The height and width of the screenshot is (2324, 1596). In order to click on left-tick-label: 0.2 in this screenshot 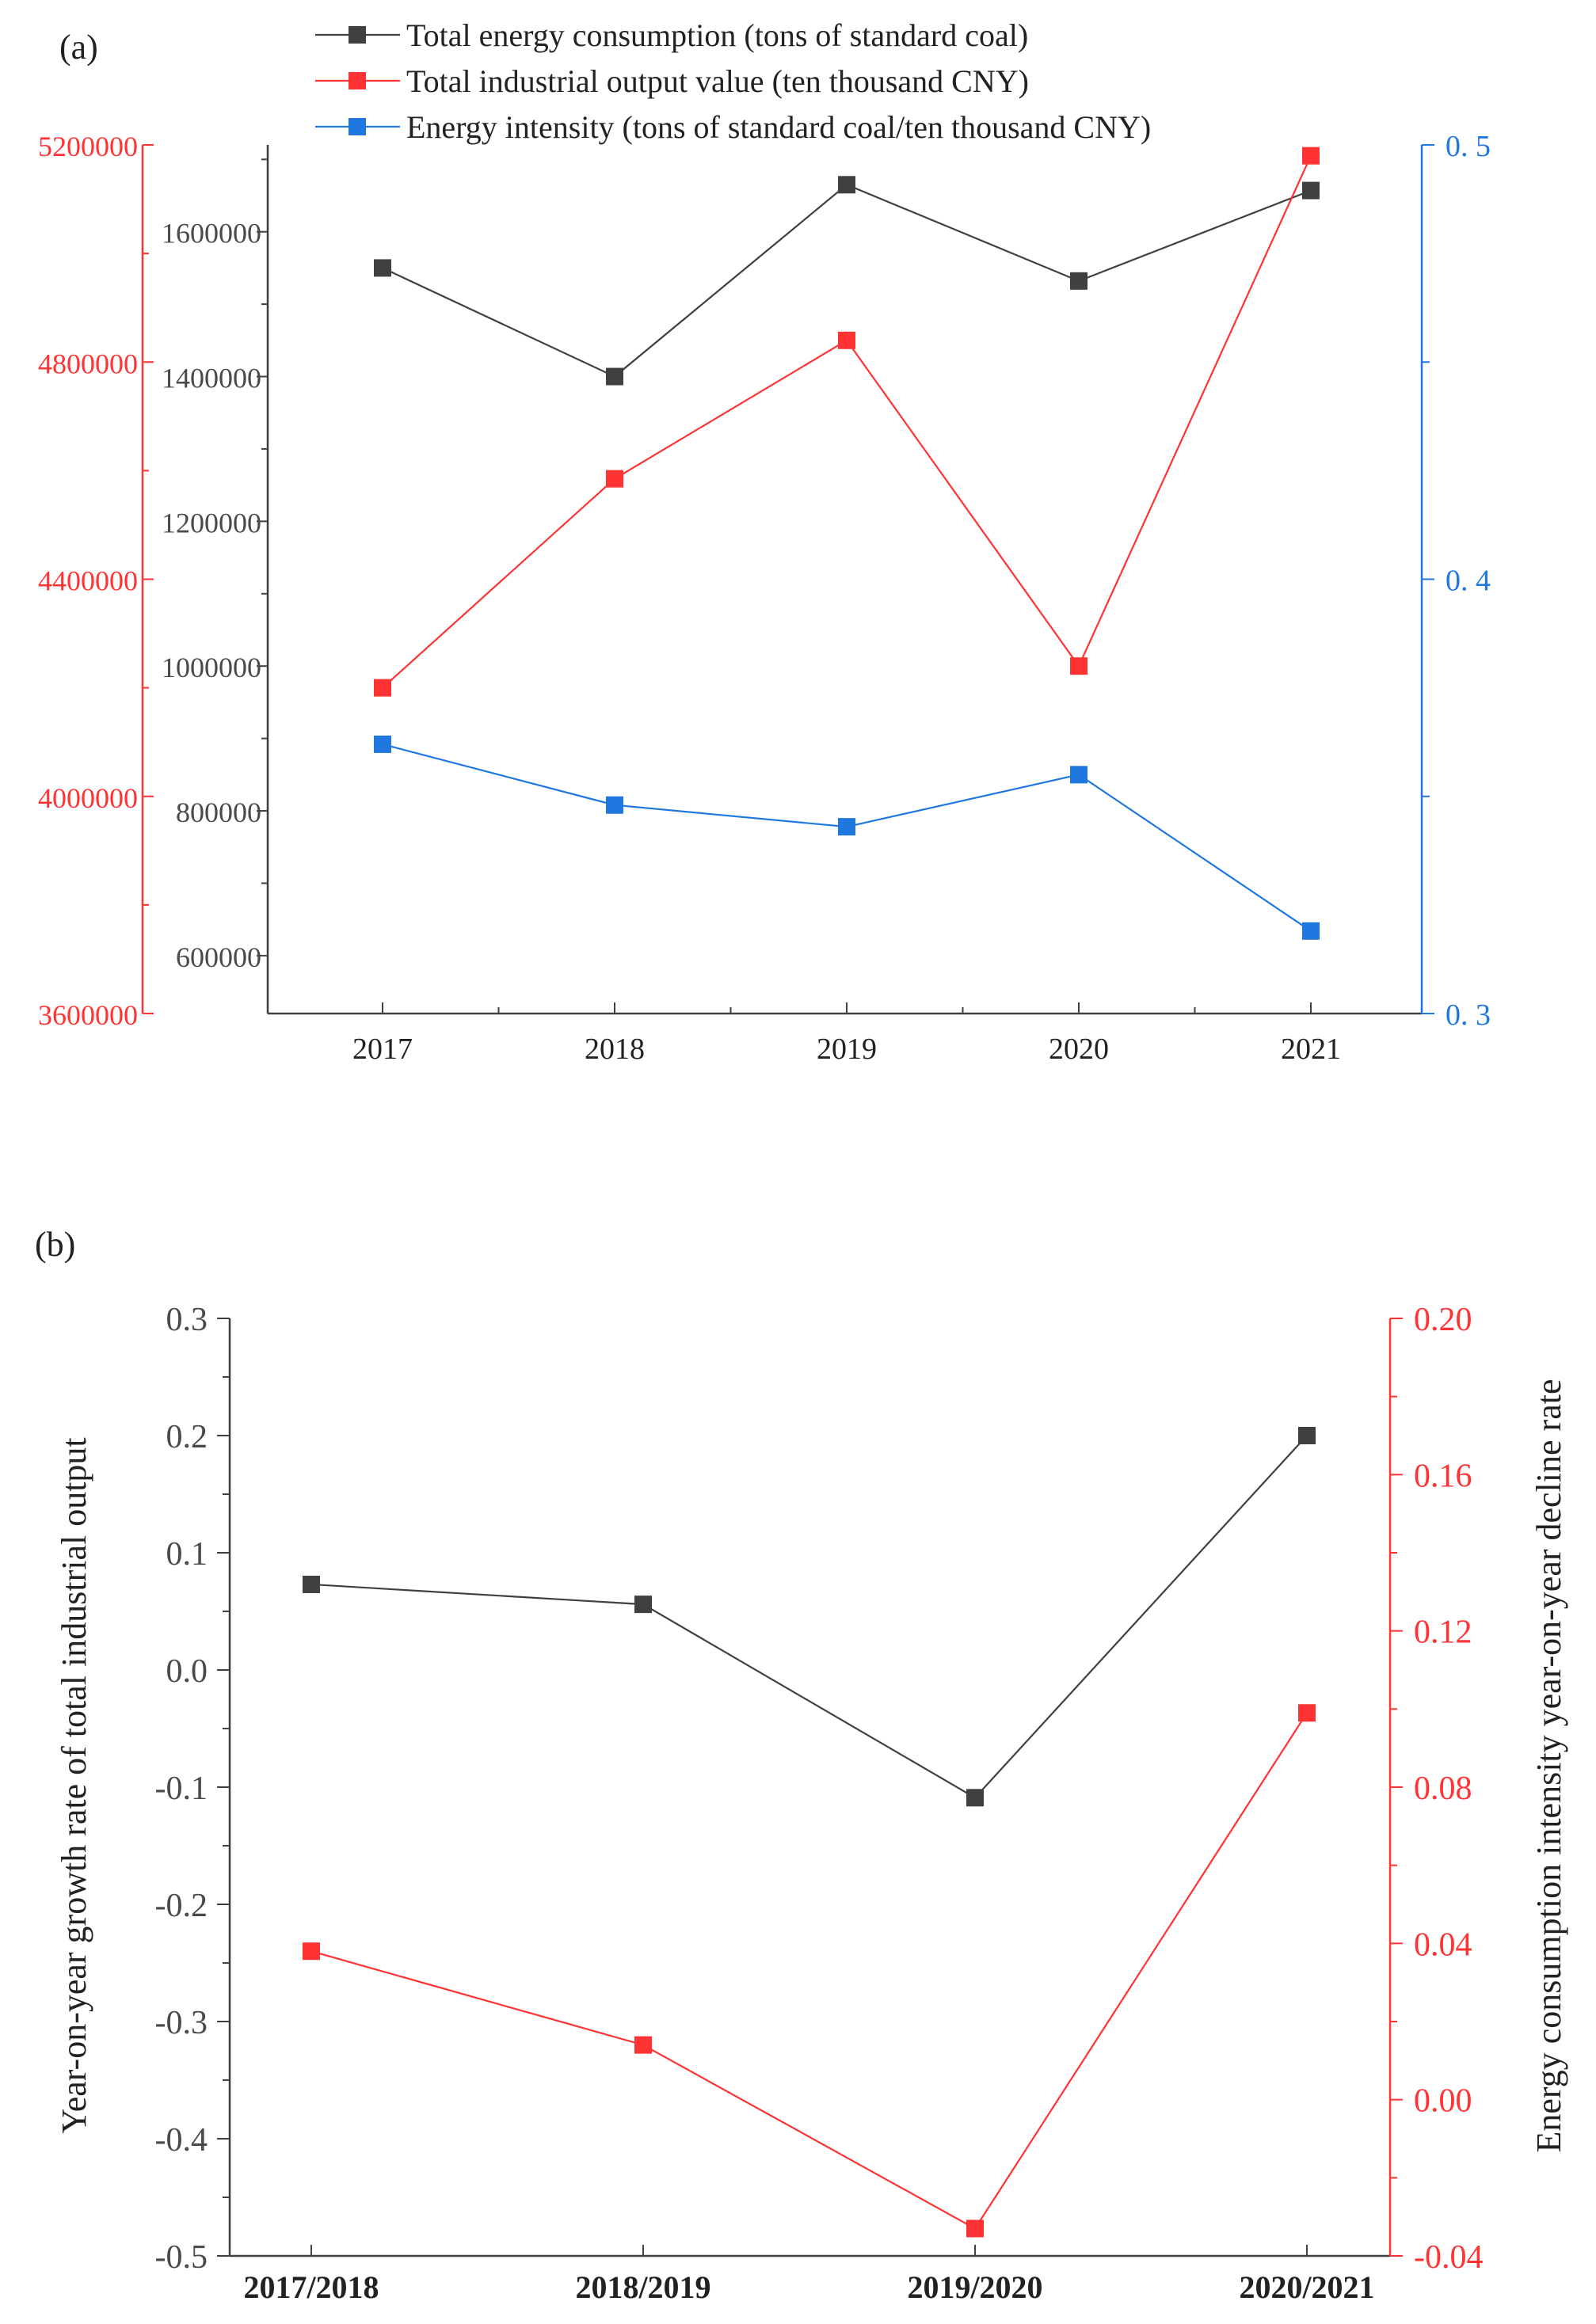, I will do `click(187, 1437)`.